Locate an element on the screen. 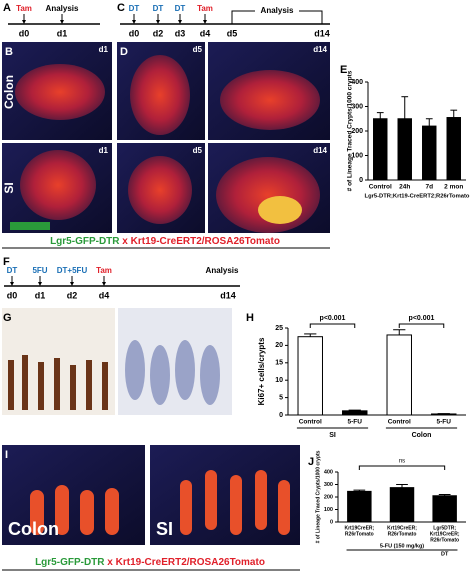  row-label: Colon is located at coordinates (9, 92).